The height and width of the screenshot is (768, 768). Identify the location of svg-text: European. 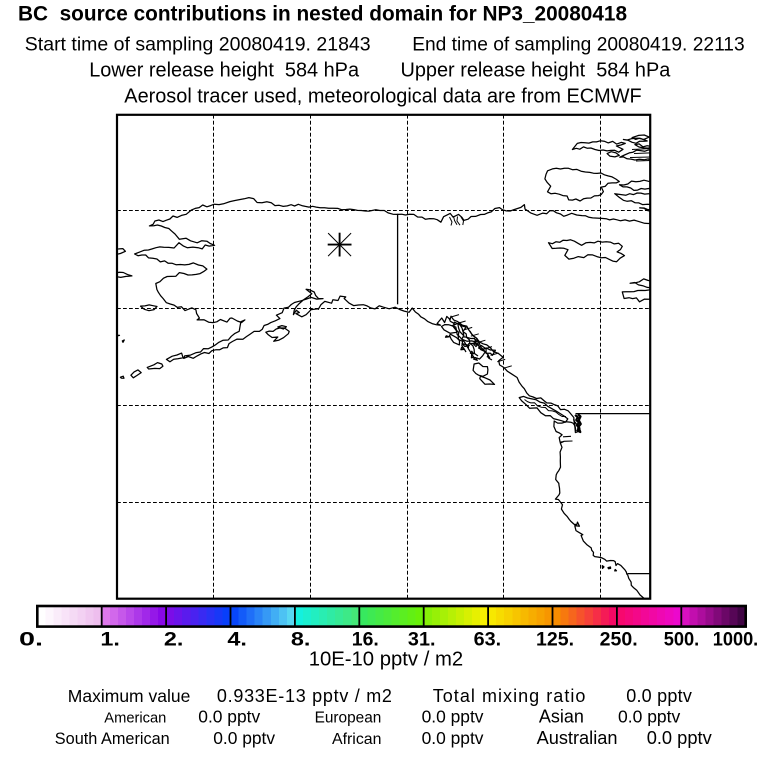
(348, 718).